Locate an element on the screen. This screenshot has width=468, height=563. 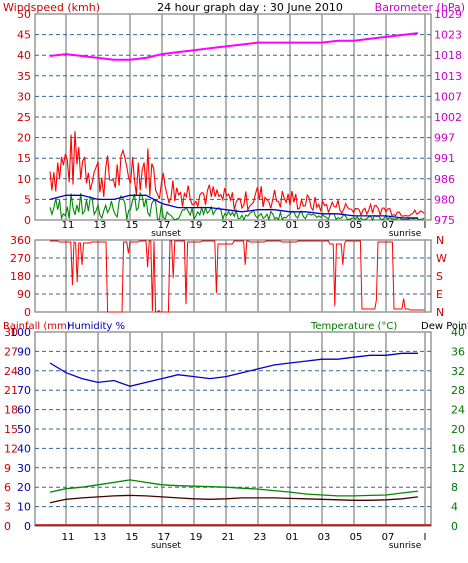
rainfall-axis-label: Rainfall (mm) is located at coordinates (37, 326).